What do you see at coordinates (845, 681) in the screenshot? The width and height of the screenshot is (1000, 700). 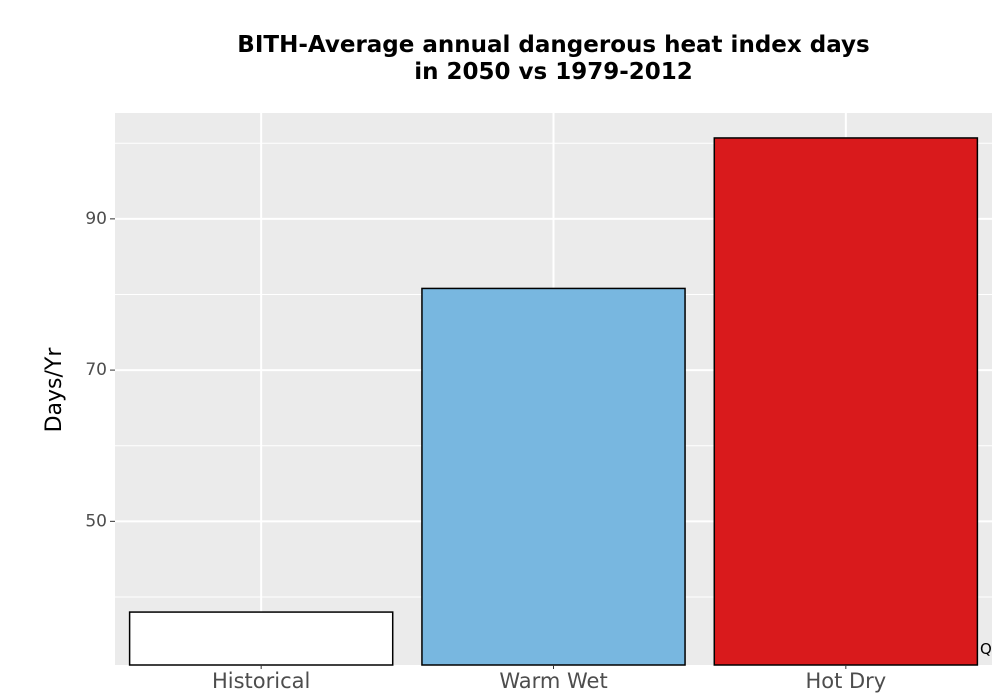 I see `x-tick-label: Hot Dry` at bounding box center [845, 681].